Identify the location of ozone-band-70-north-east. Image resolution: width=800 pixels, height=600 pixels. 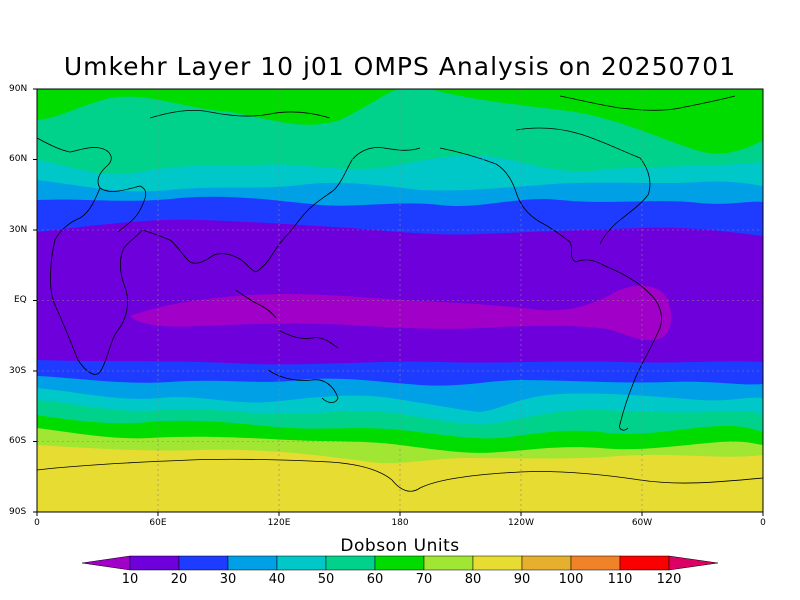
(596, 121).